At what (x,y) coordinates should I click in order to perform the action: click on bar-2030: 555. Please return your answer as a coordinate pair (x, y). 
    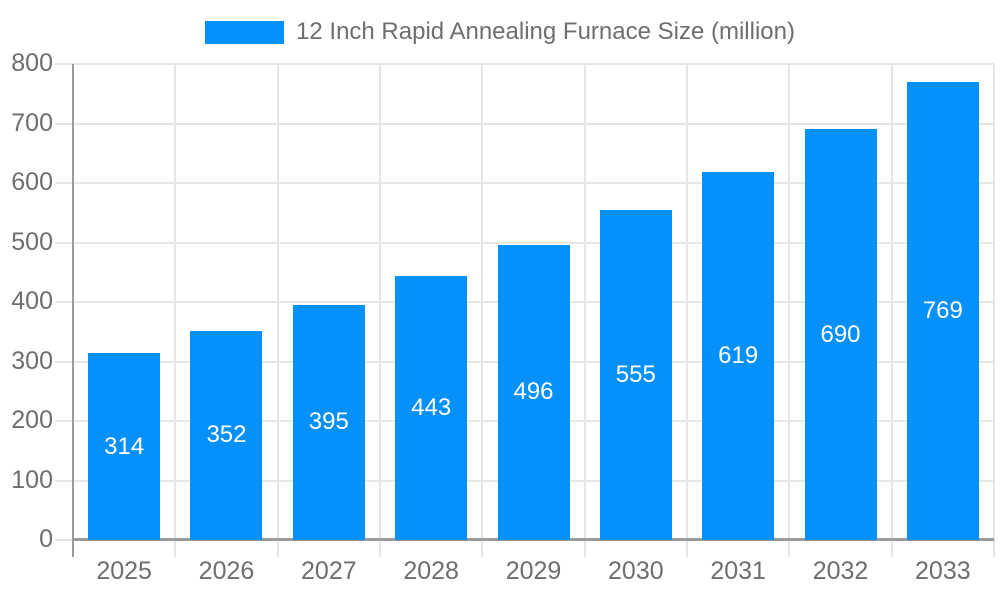
    Looking at the image, I should click on (635, 374).